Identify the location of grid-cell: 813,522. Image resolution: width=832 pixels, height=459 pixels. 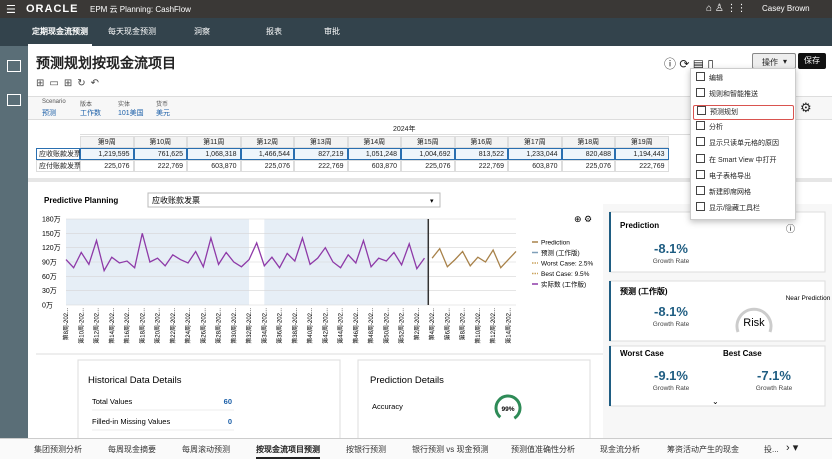
(481, 154).